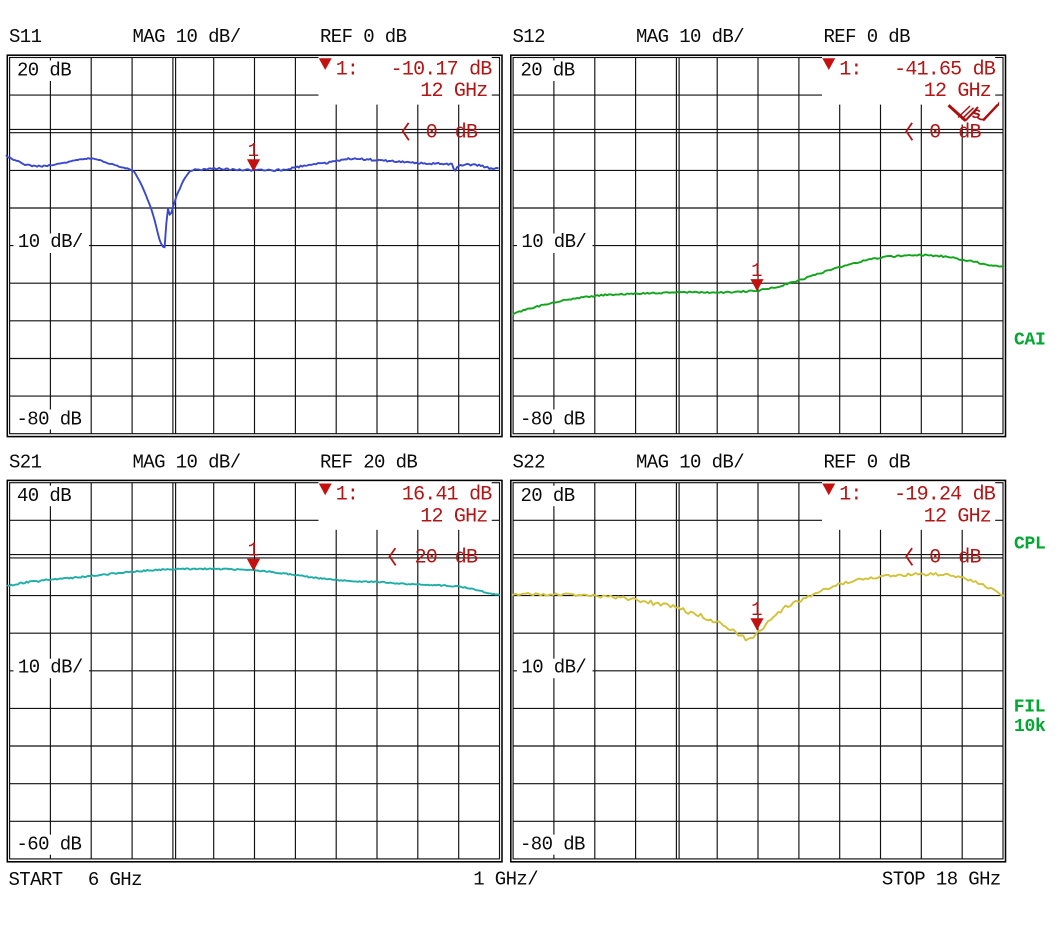 This screenshot has width=1058, height=932. Describe the element at coordinates (1030, 544) in the screenshot. I see `svg-text: CPL` at that location.